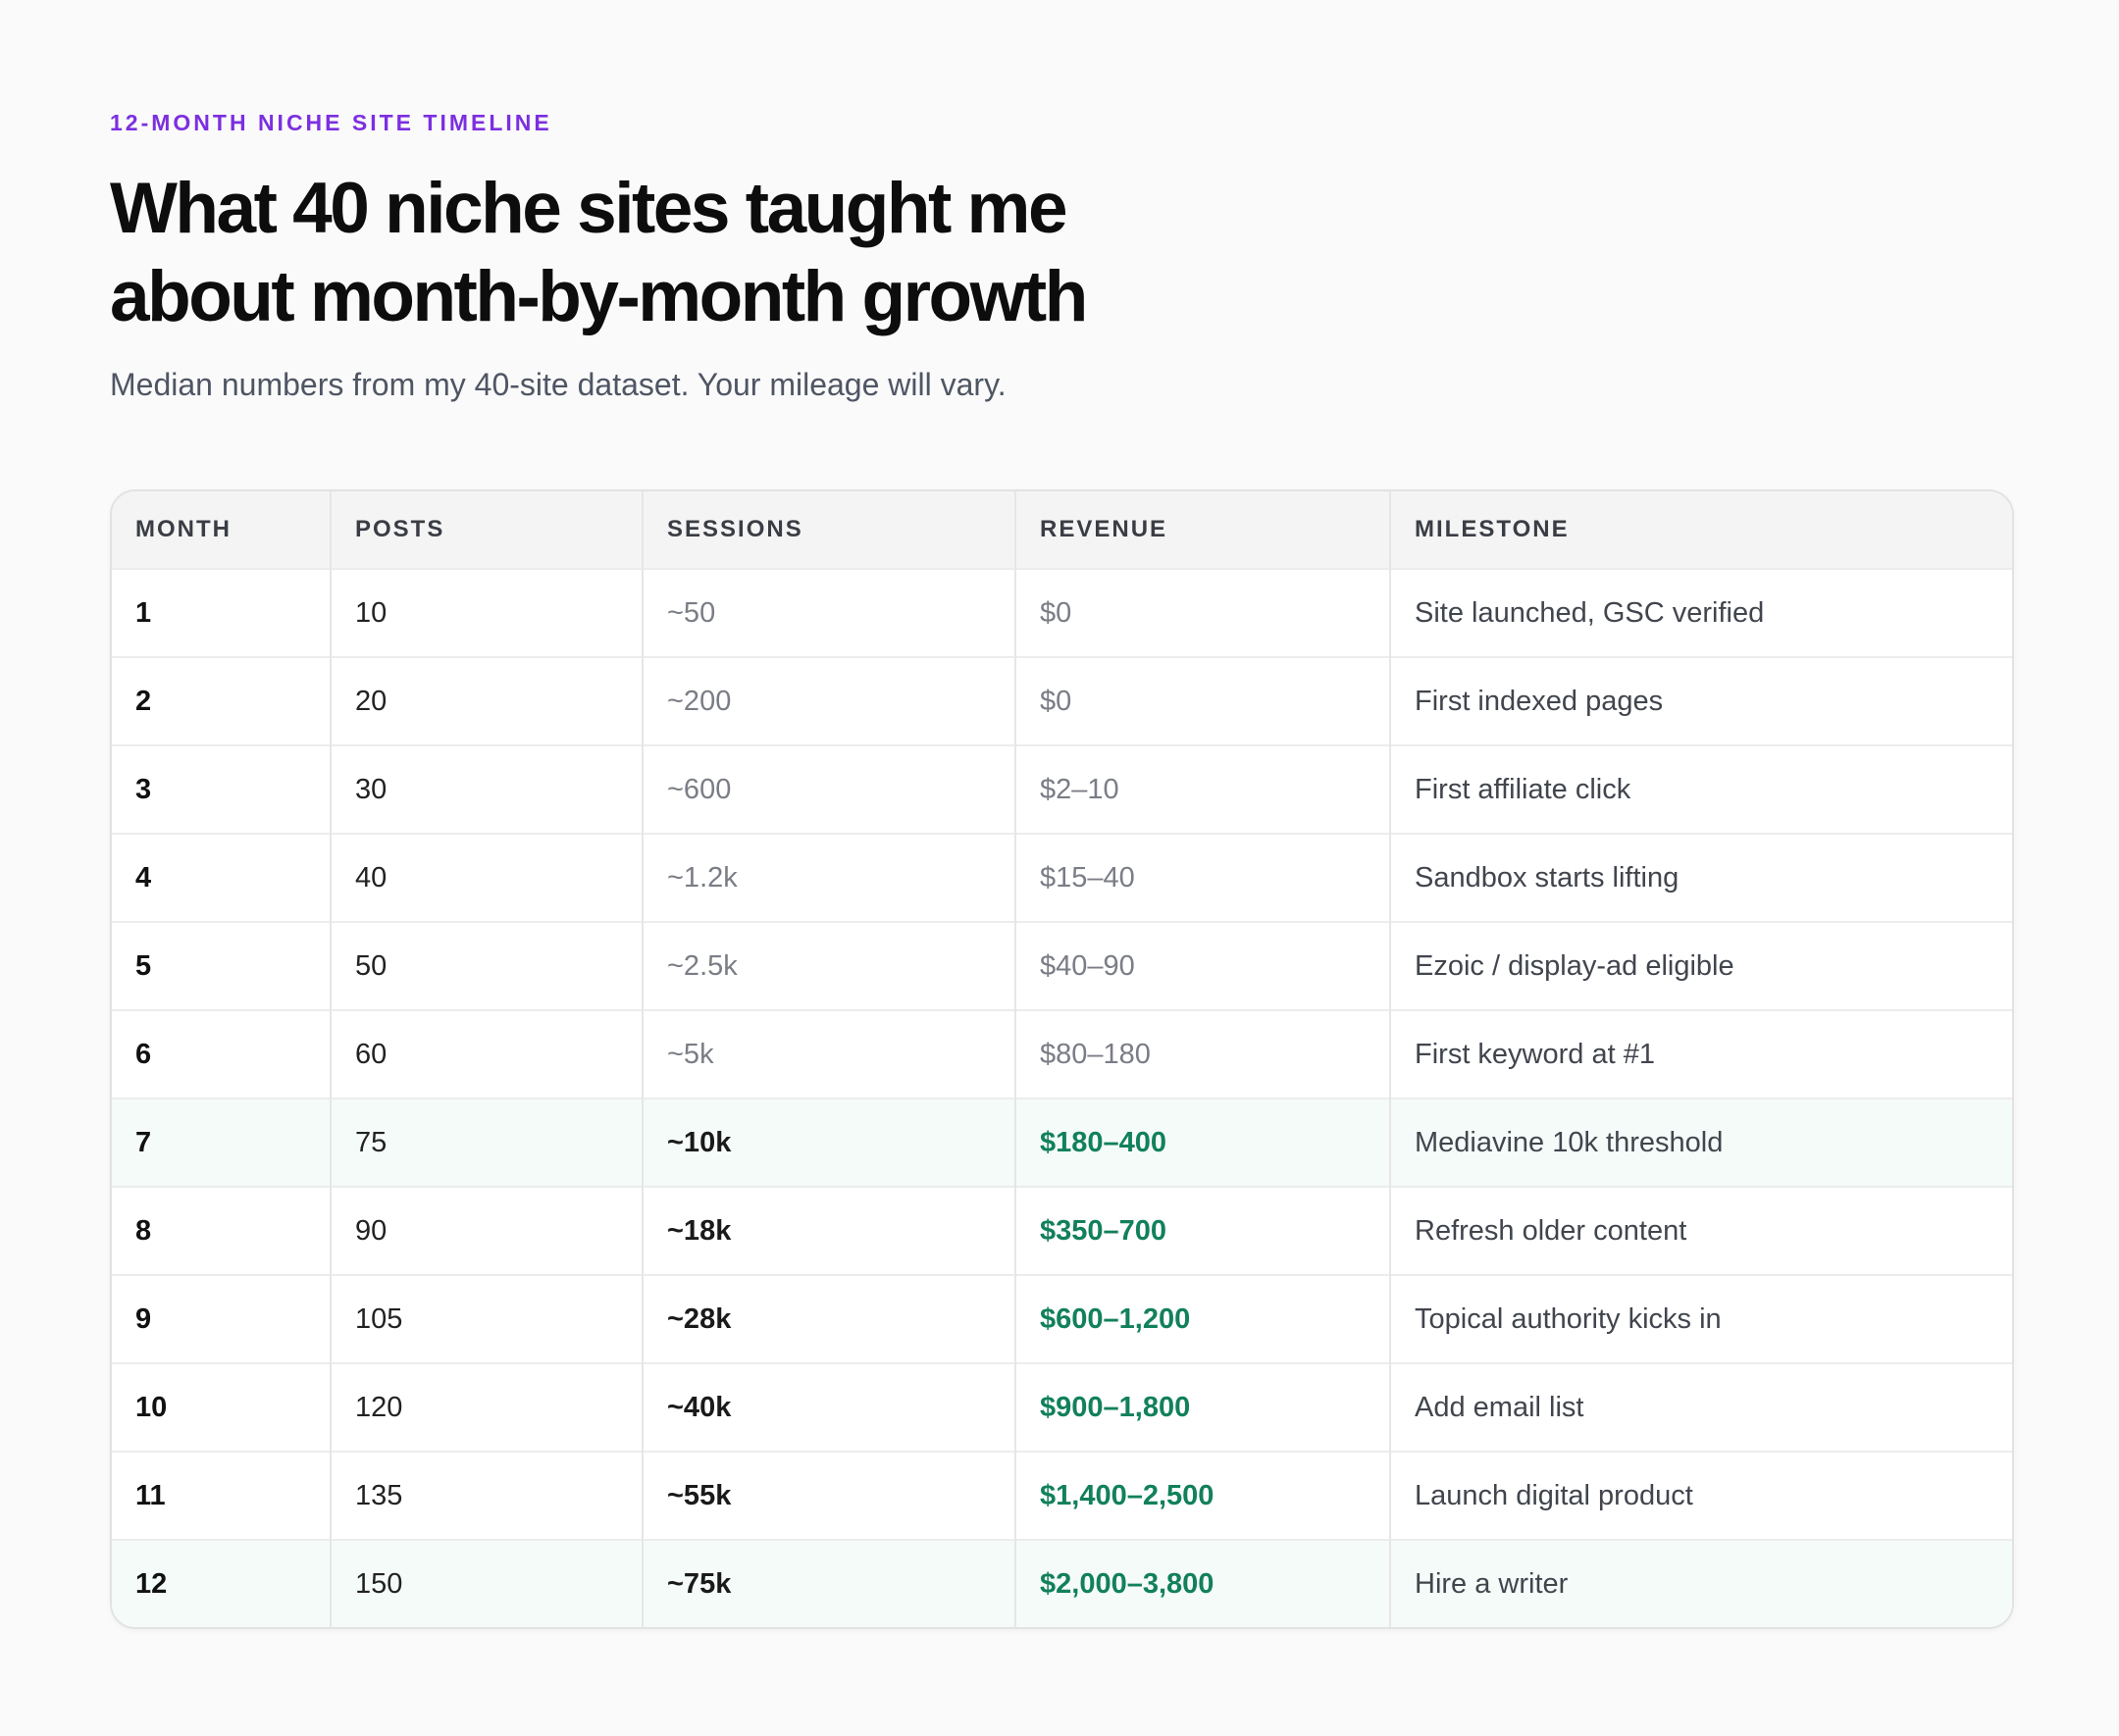 The image size is (2119, 1736). What do you see at coordinates (828, 1054) in the screenshot?
I see `table-cell: ~5k` at bounding box center [828, 1054].